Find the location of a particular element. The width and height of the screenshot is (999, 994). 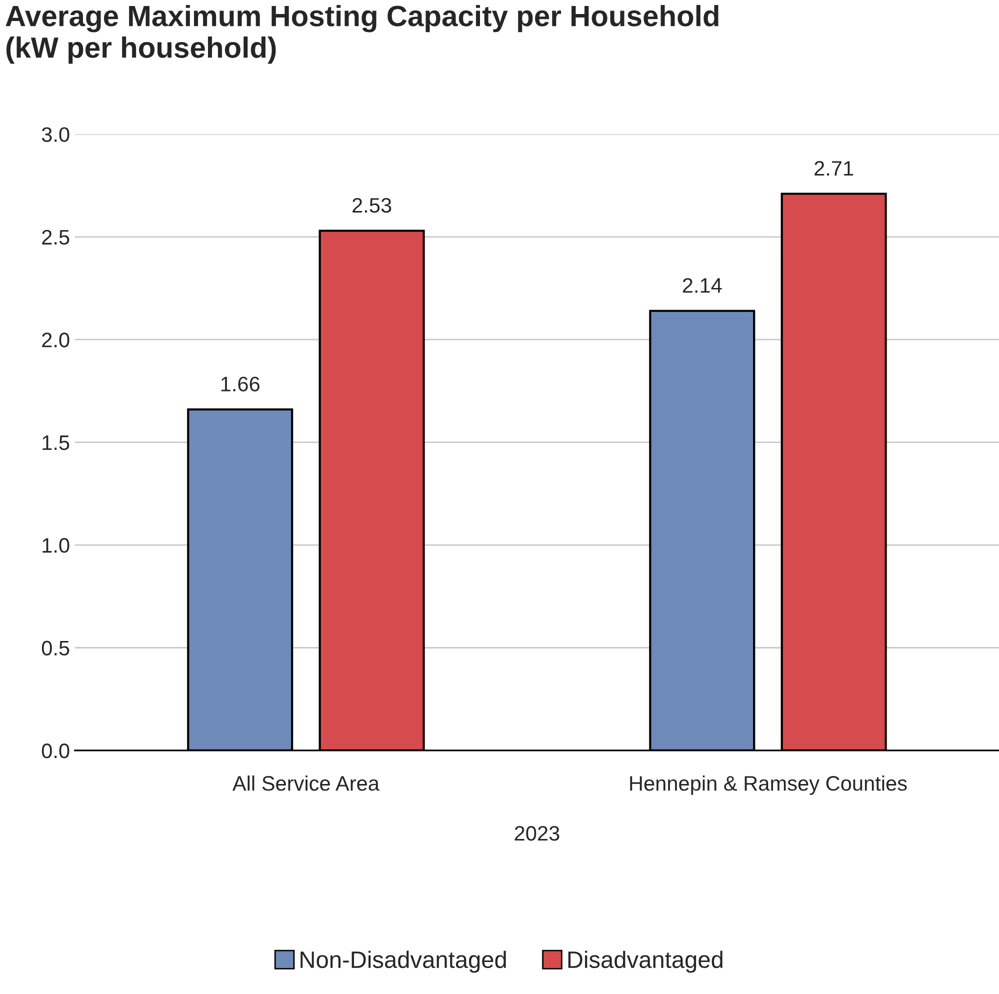

data-label: 2.14 is located at coordinates (702, 285).